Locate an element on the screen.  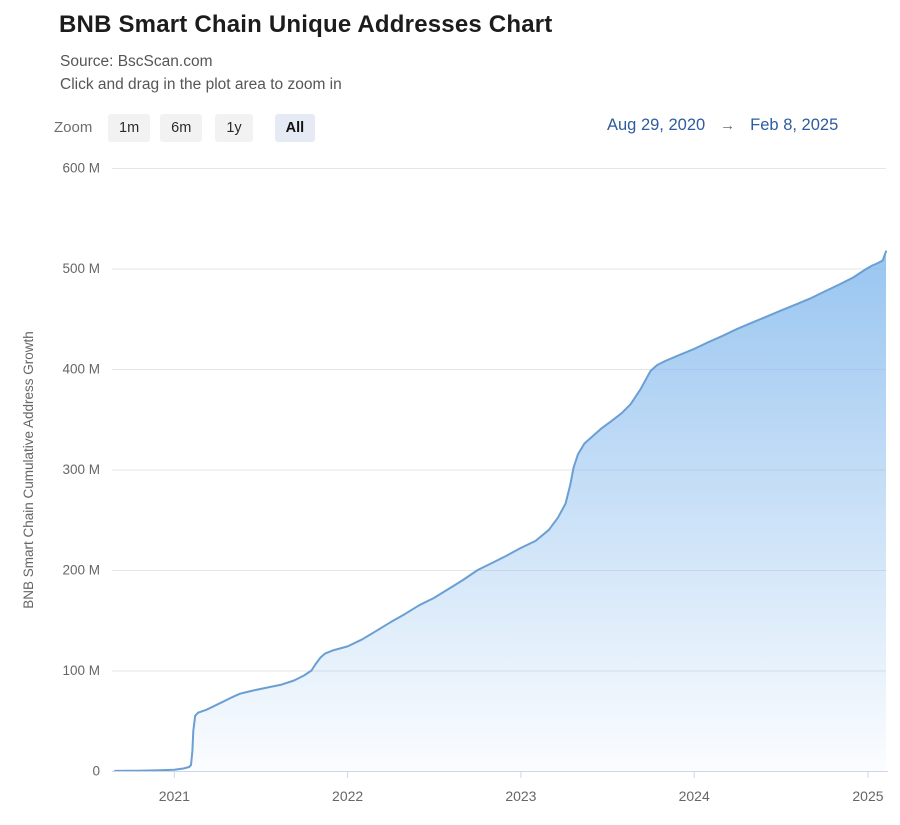
zoom-buttons: 1m 6m 1y All is located at coordinates (212, 128).